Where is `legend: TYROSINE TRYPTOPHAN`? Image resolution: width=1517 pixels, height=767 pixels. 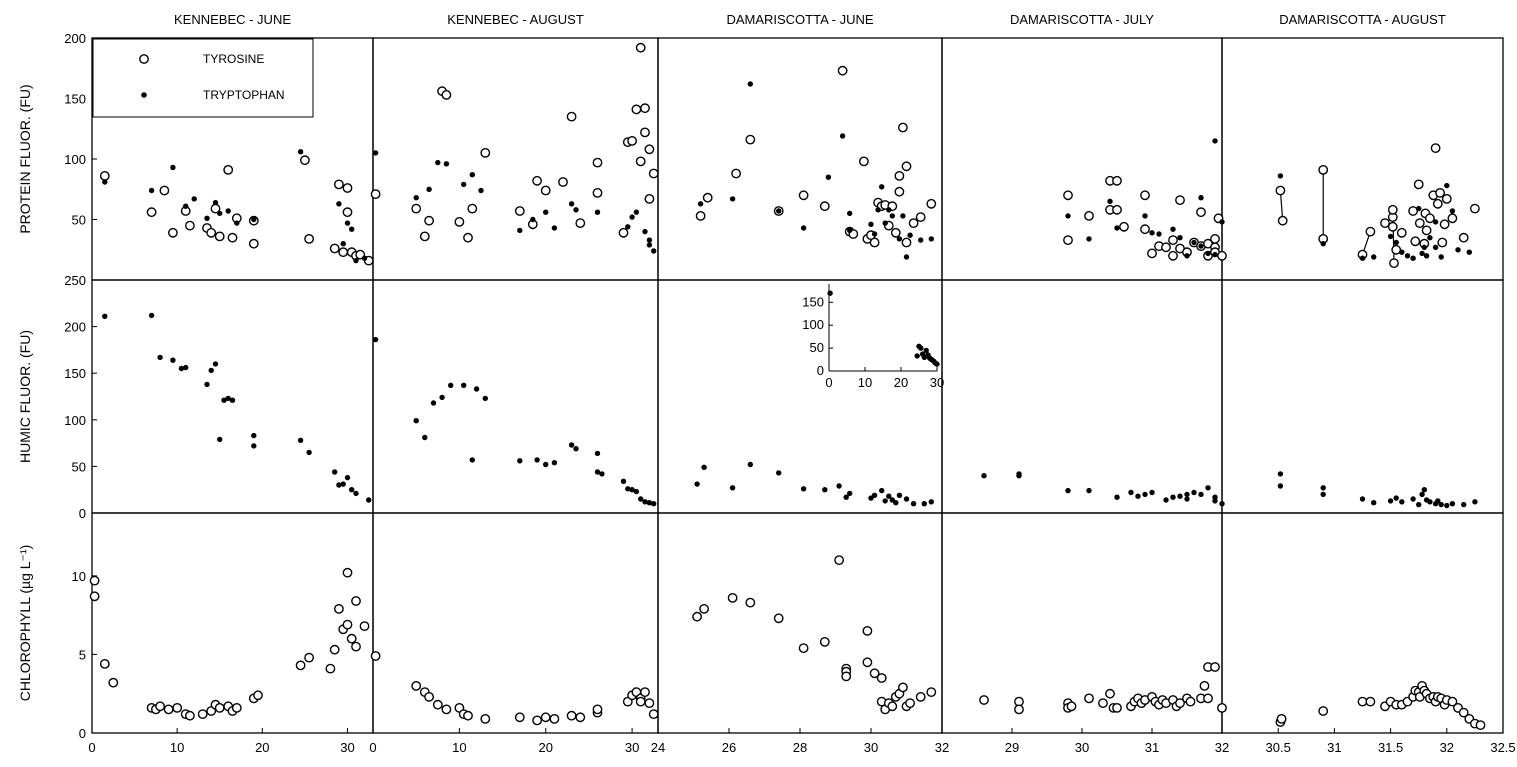
legend: TYROSINE TRYPTOPHAN is located at coordinates (203, 78).